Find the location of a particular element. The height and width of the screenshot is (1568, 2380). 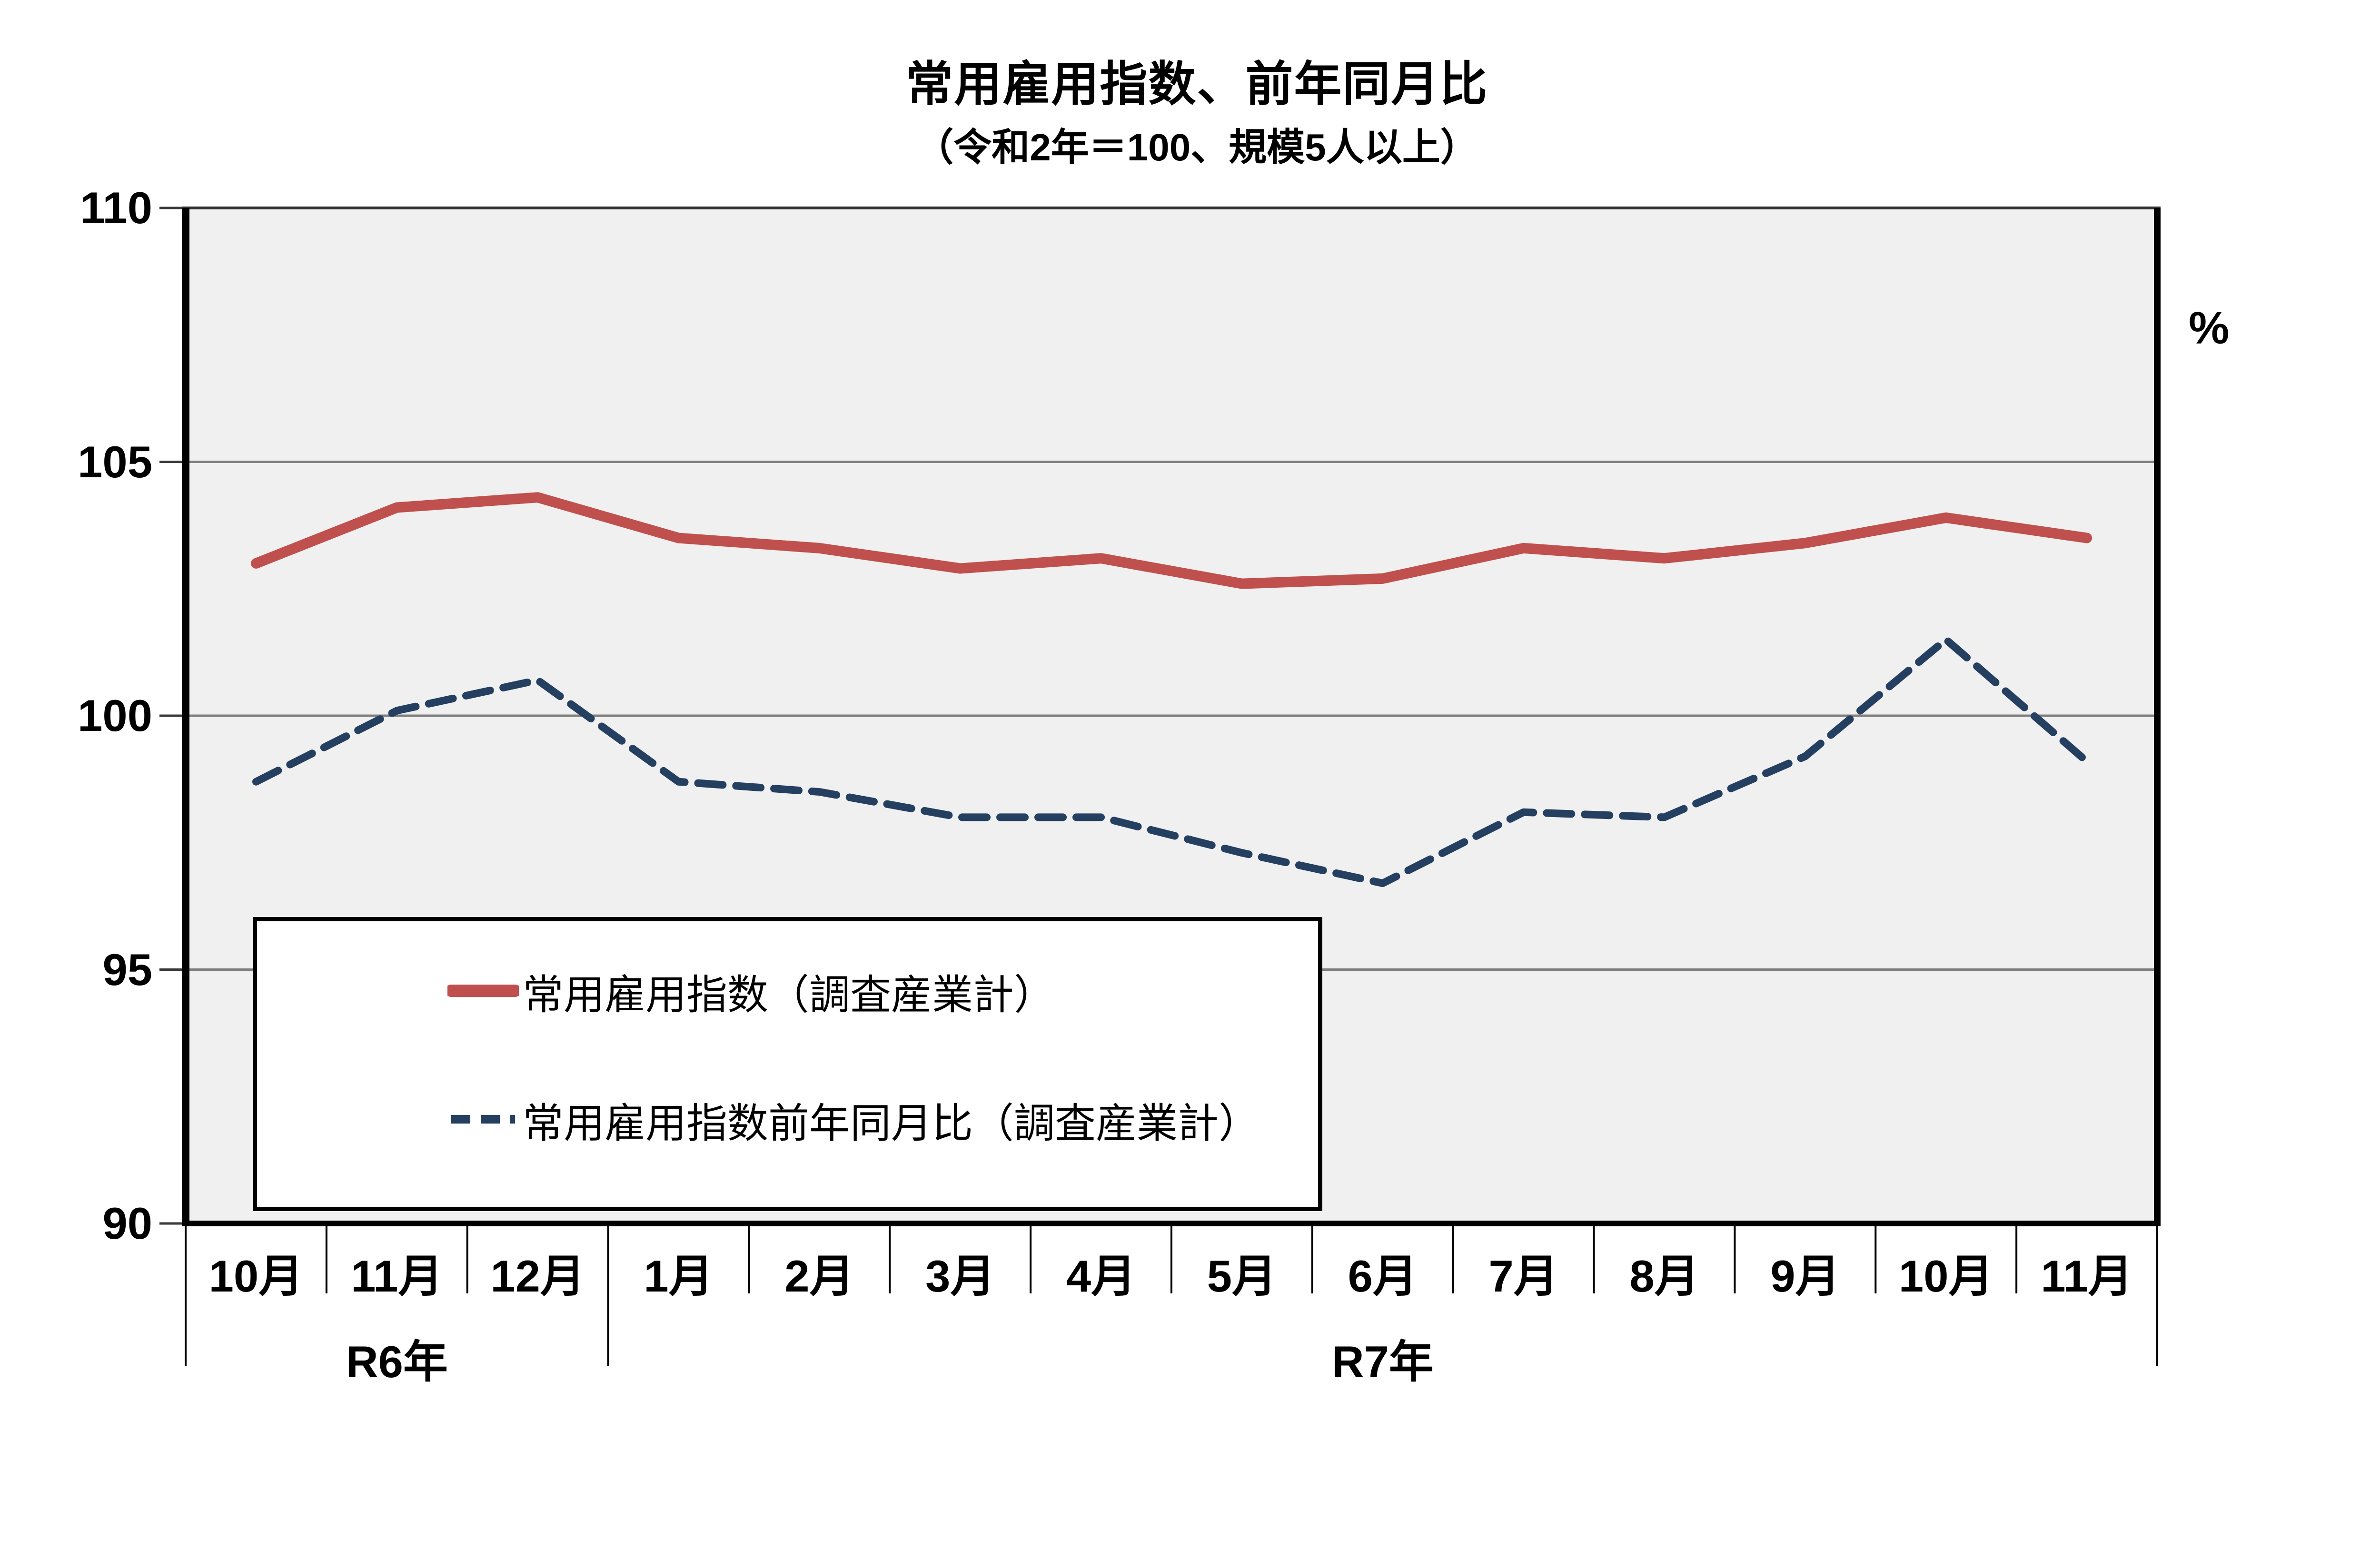

x-tick-label-4: 2月 is located at coordinates (819, 1276).